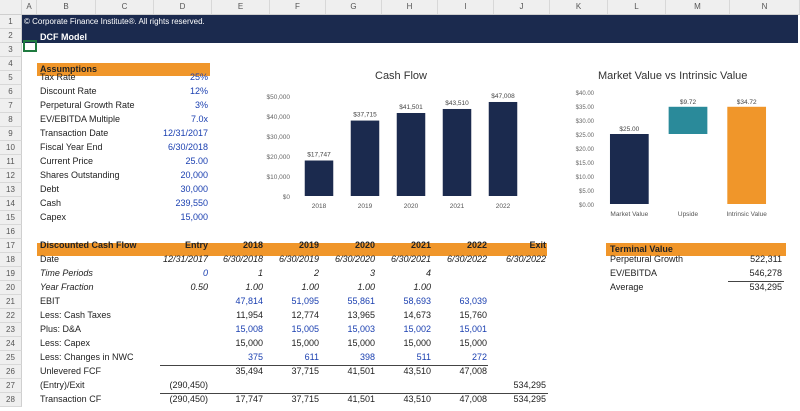  Describe the element at coordinates (372, 273) in the screenshot. I see `dcf-cell: 3` at that location.